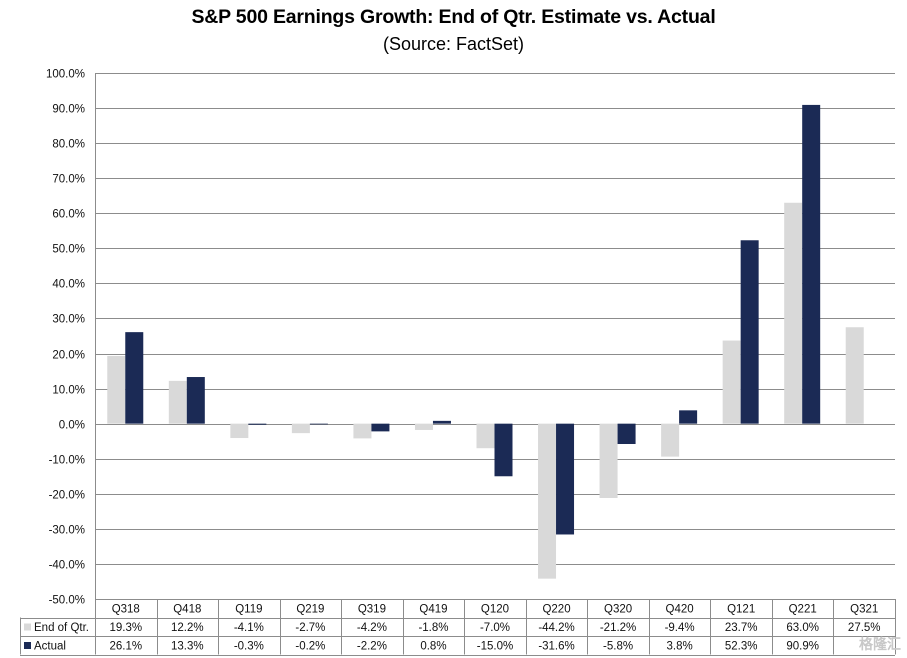 The width and height of the screenshot is (907, 658). Describe the element at coordinates (68, 145) in the screenshot. I see `y-tick-label: 80.0%` at that location.